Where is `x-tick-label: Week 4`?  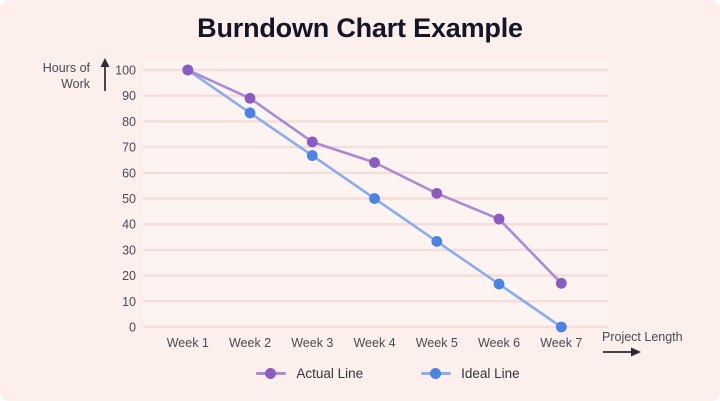 x-tick-label: Week 4 is located at coordinates (374, 343).